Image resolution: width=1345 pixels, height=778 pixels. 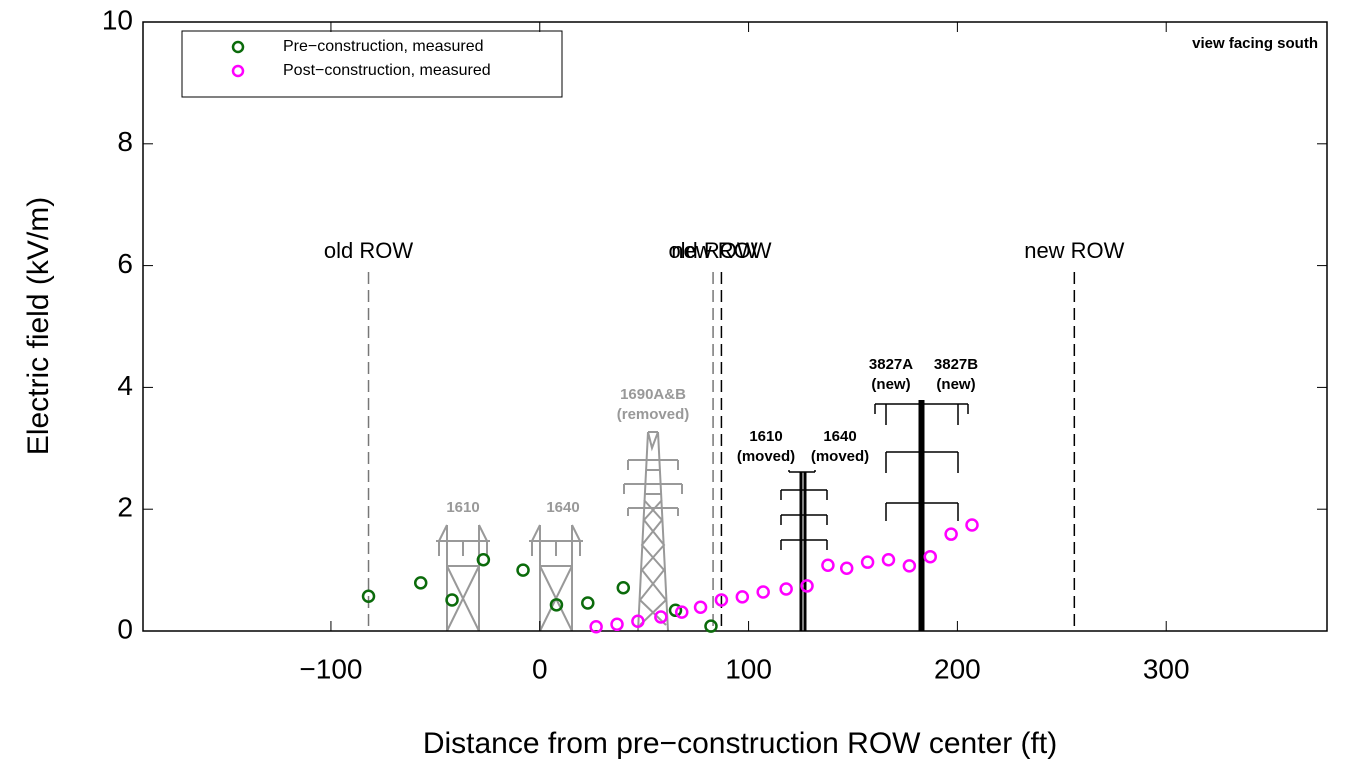 I want to click on y-axis-label: Electric field (kV/m), so click(x=38, y=326).